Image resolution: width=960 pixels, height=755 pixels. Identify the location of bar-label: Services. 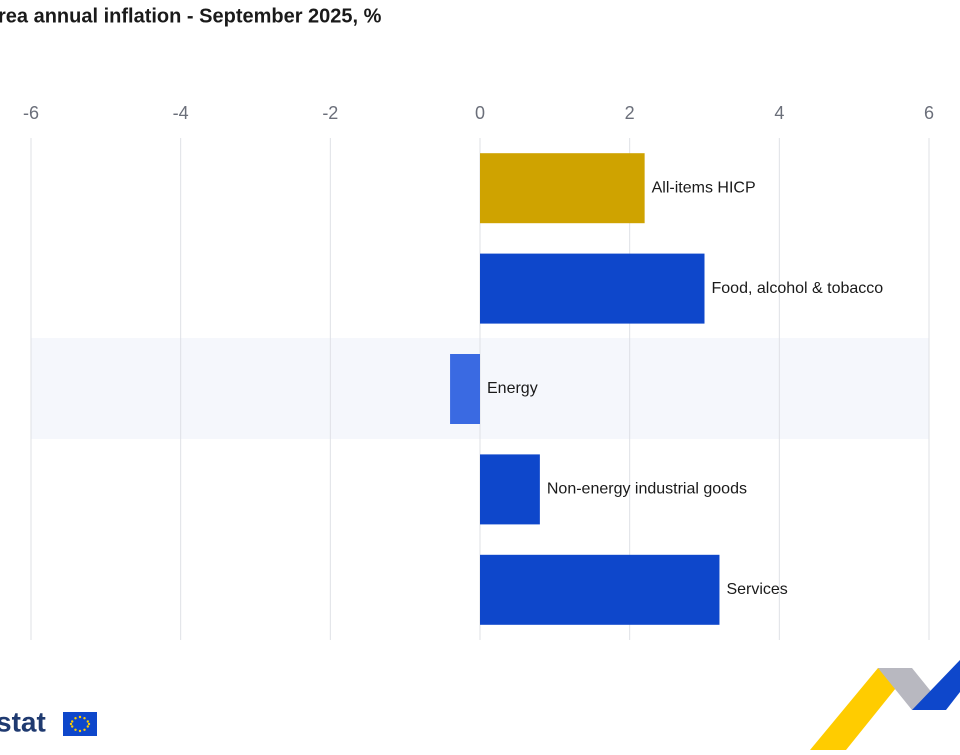
(756, 589).